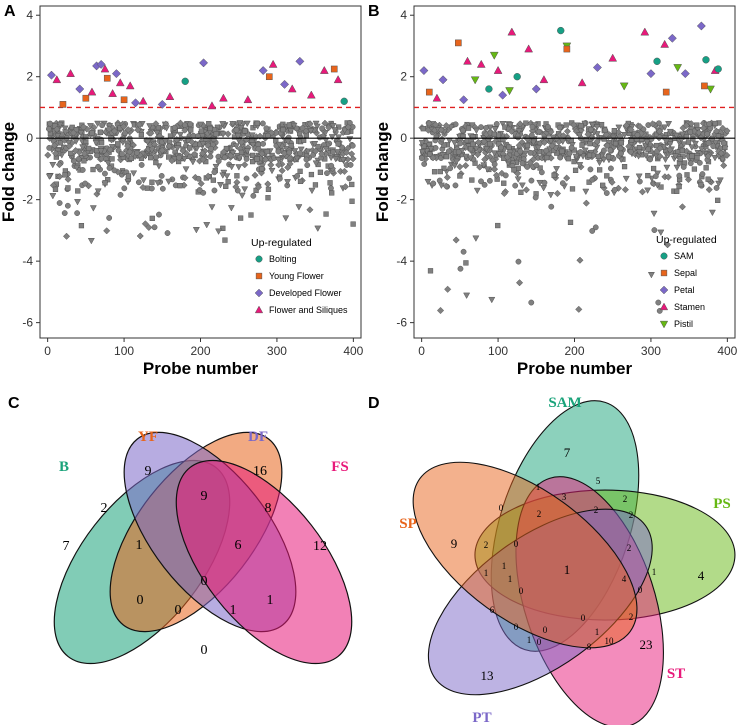  What do you see at coordinates (296, 276) in the screenshot?
I see `legend-item-label: Young Flower` at bounding box center [296, 276].